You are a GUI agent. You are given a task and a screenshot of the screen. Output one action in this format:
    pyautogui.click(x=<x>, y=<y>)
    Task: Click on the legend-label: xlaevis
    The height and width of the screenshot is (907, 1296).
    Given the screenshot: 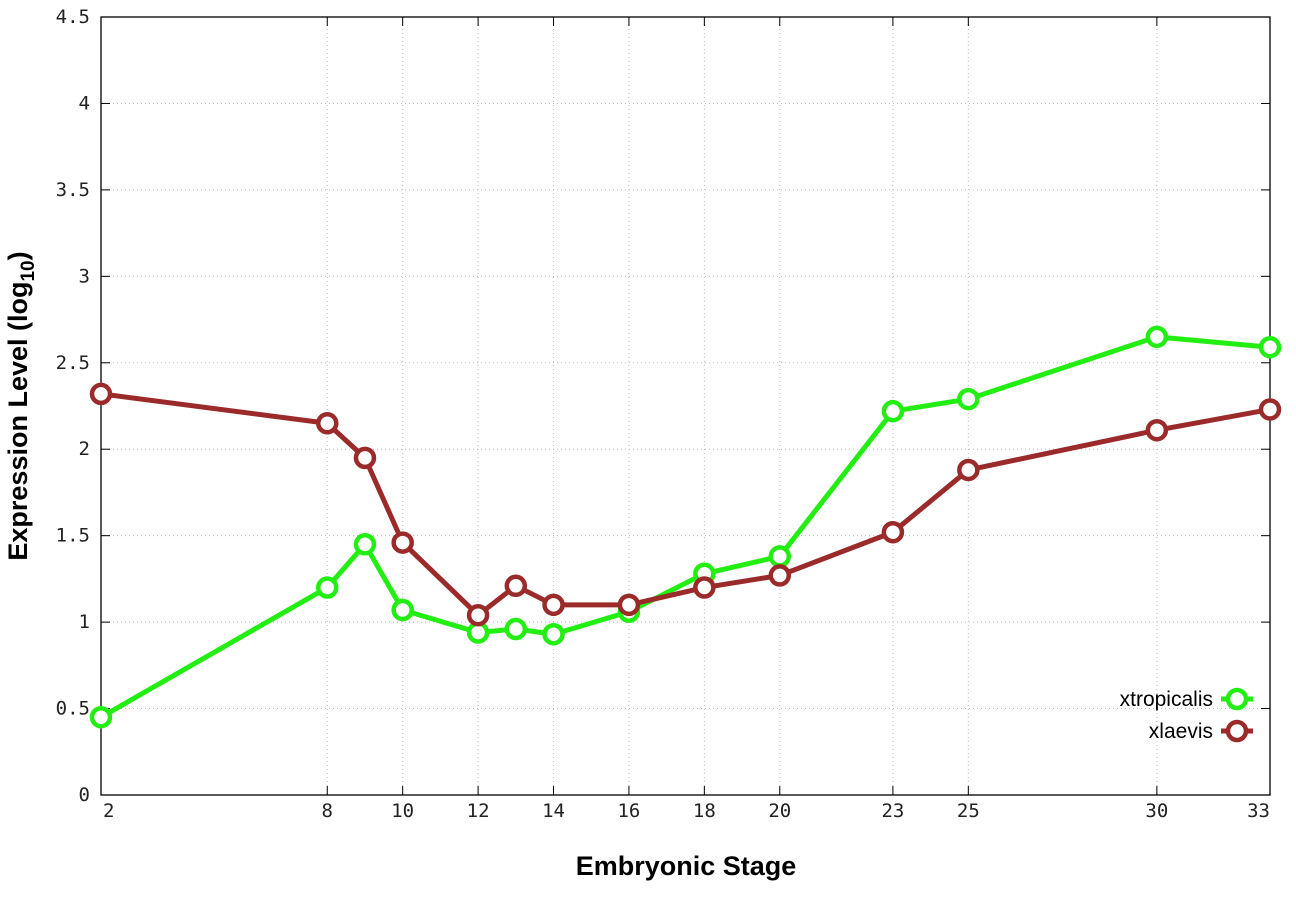 What is the action you would take?
    pyautogui.click(x=1181, y=731)
    